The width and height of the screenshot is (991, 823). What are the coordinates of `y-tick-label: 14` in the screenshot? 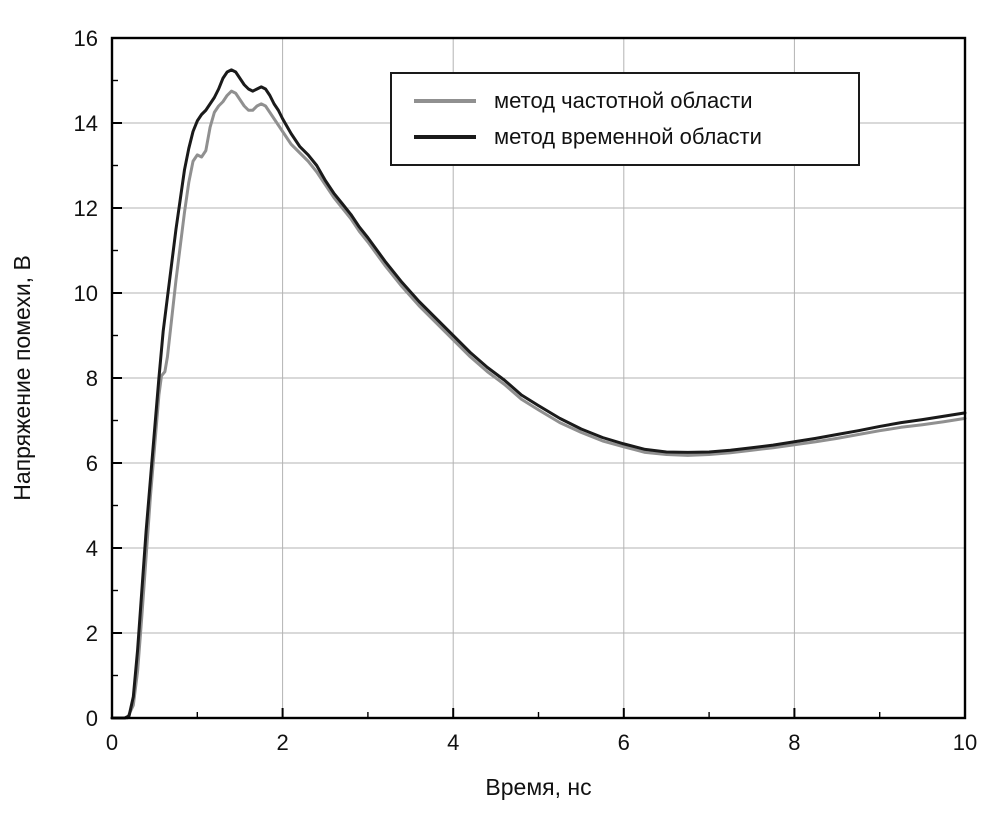 It's located at (86, 123).